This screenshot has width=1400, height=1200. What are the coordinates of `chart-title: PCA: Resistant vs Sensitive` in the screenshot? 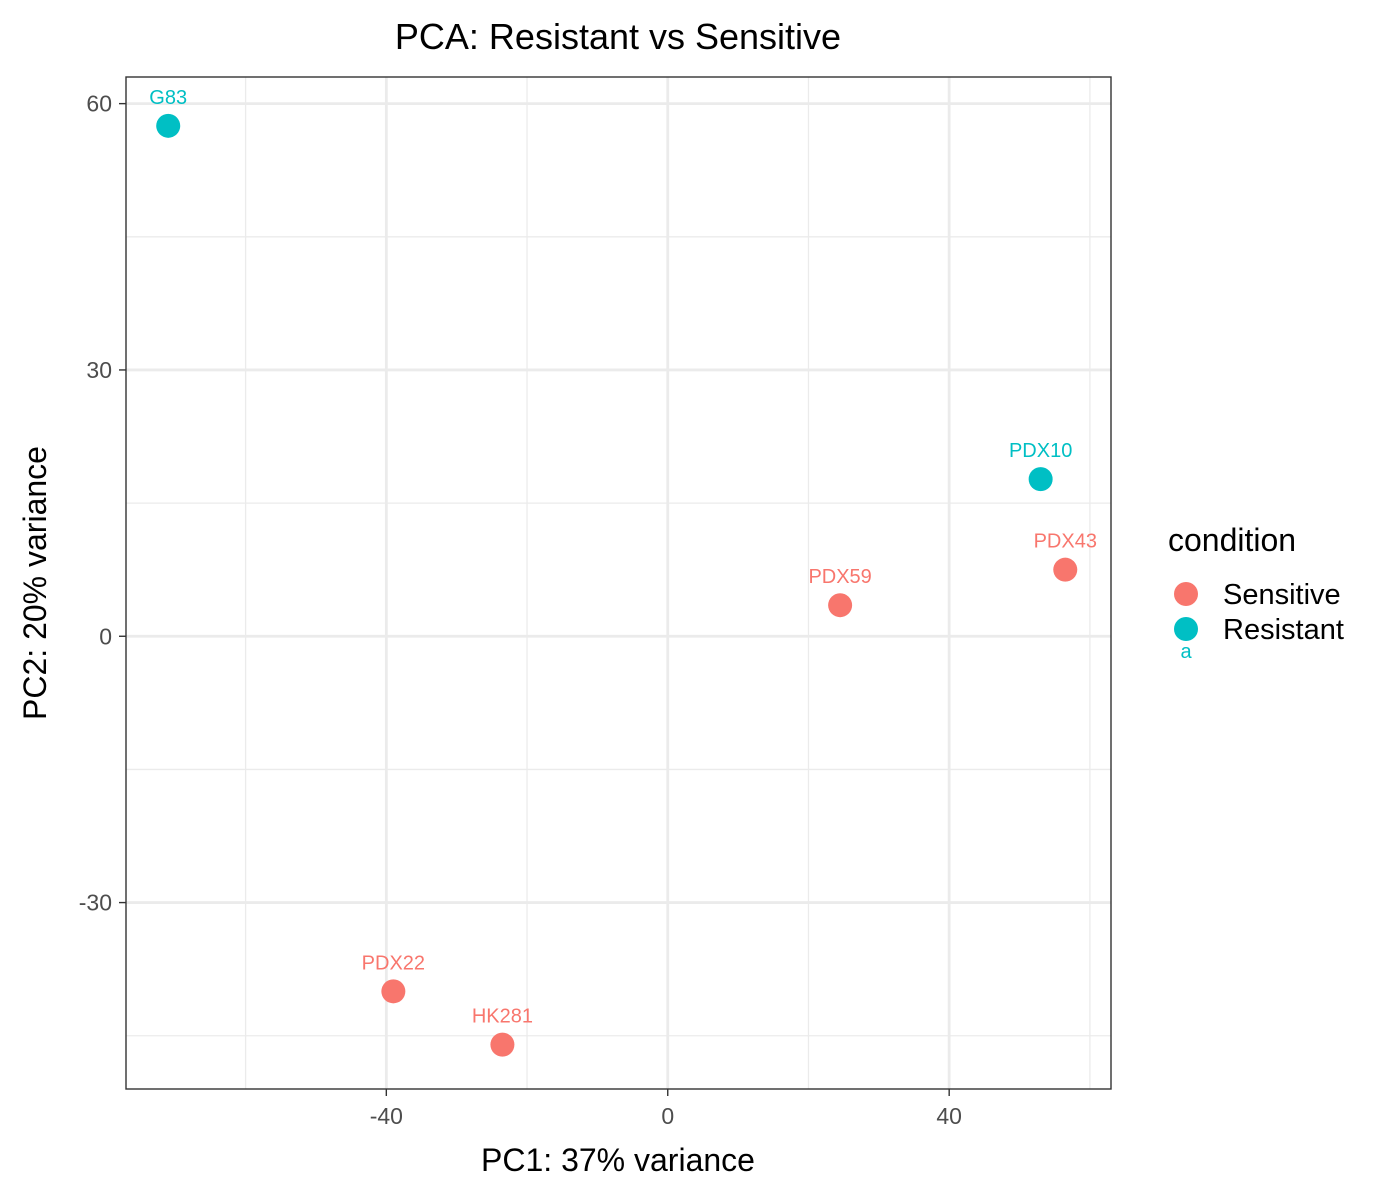 It's located at (618, 36).